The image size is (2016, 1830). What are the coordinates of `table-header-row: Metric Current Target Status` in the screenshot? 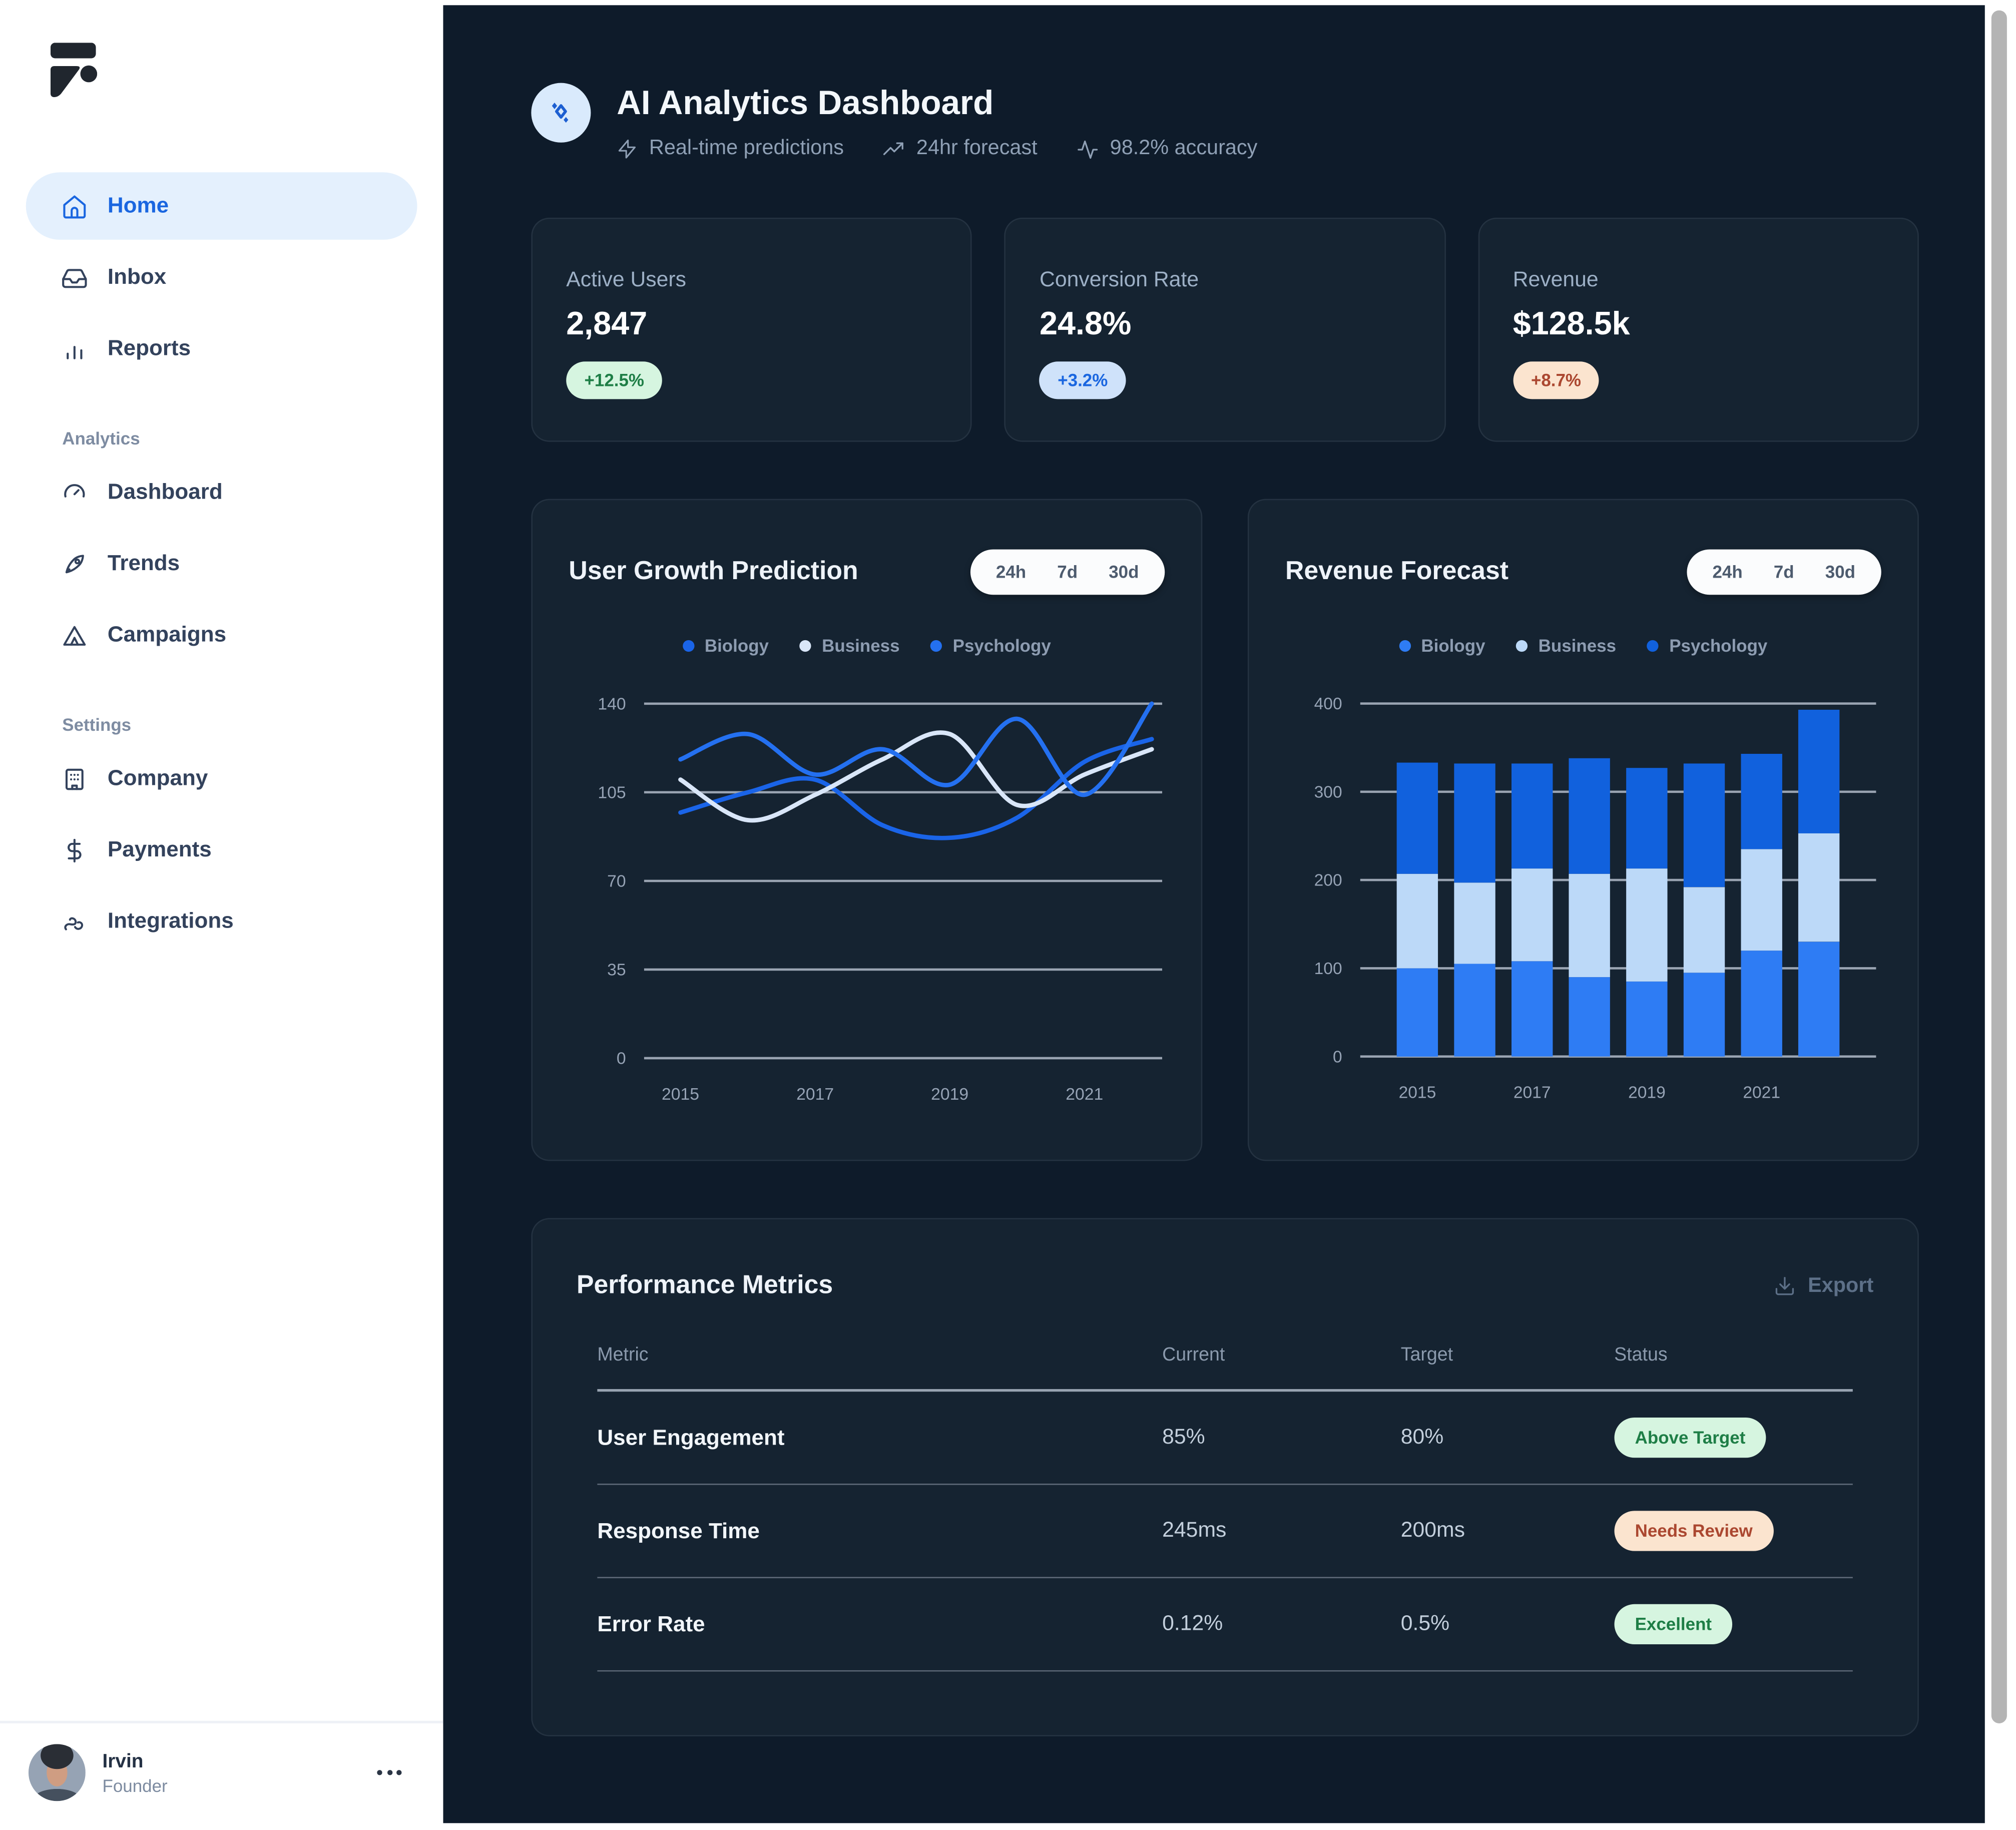 It's located at (1225, 1366).